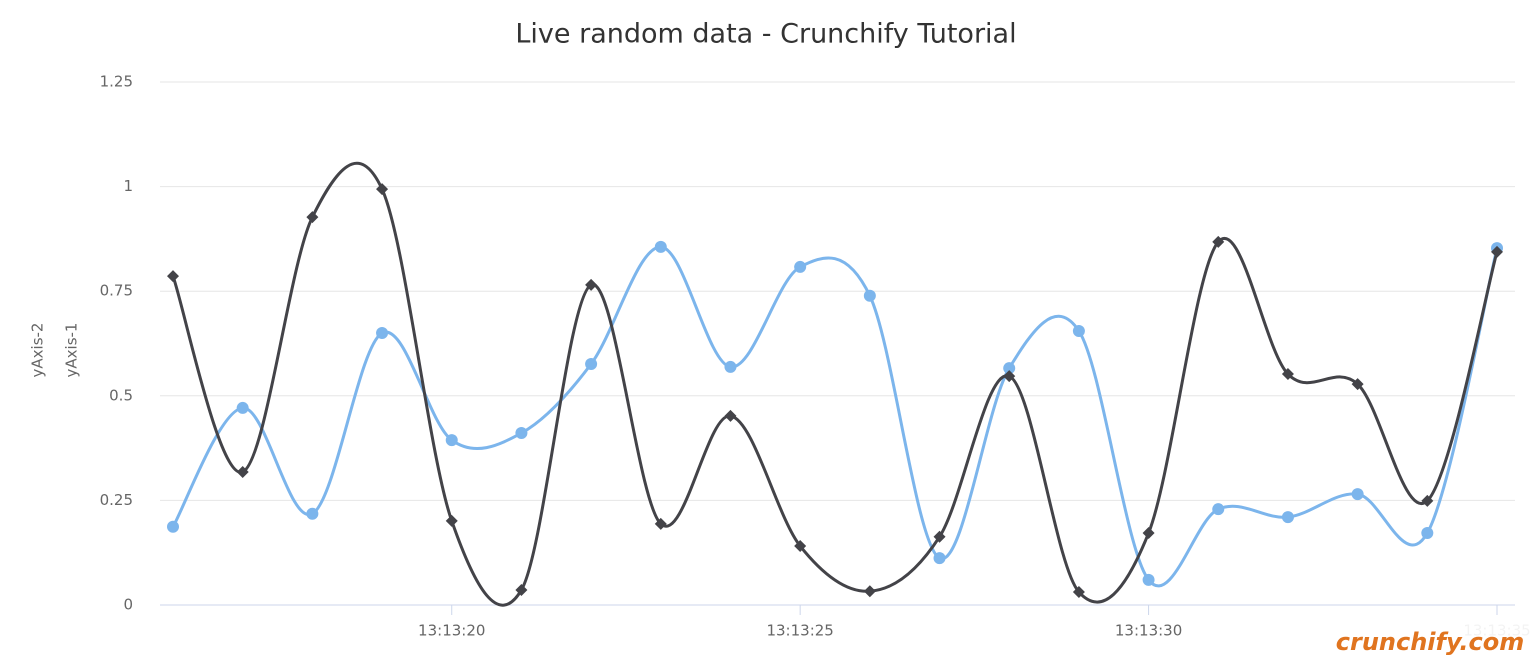  What do you see at coordinates (72, 350) in the screenshot?
I see `y-axis-title: yAxis-1` at bounding box center [72, 350].